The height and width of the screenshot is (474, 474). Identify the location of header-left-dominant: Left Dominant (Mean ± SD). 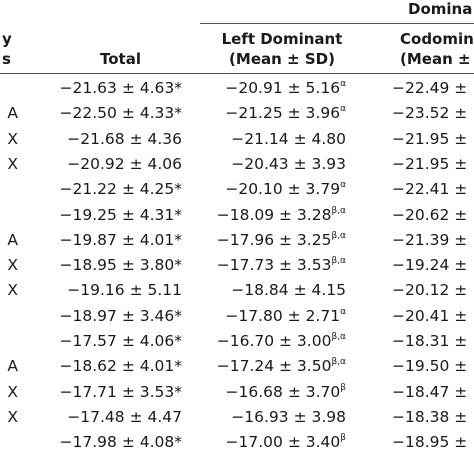
(282, 49).